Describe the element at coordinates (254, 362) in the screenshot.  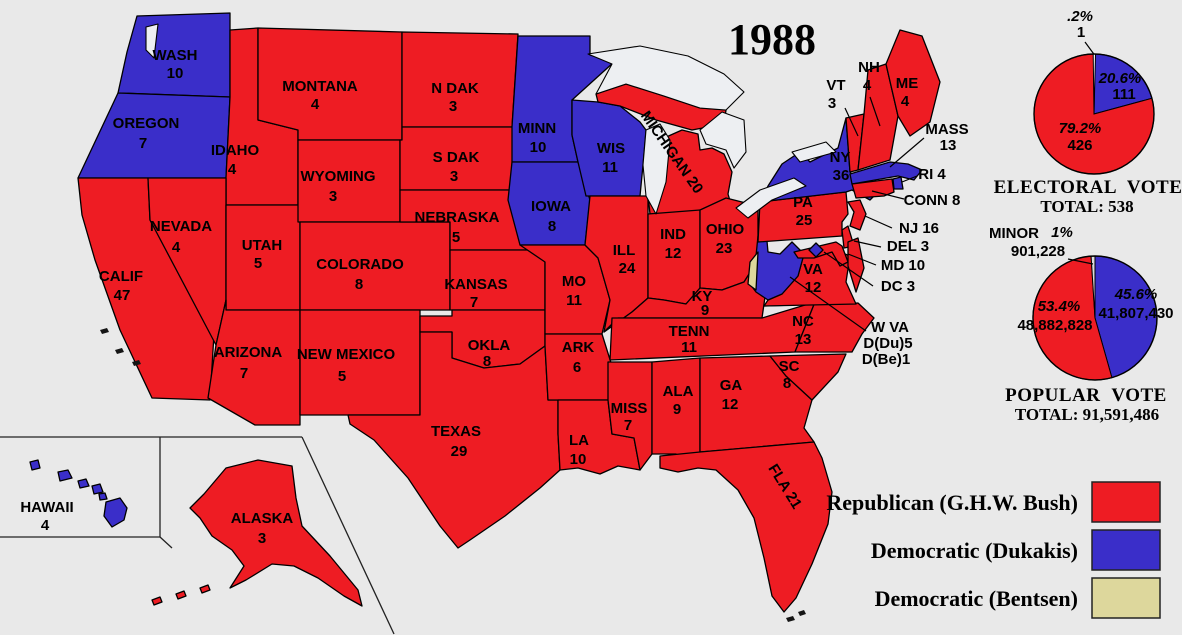
I see `state-shape-arizona` at that location.